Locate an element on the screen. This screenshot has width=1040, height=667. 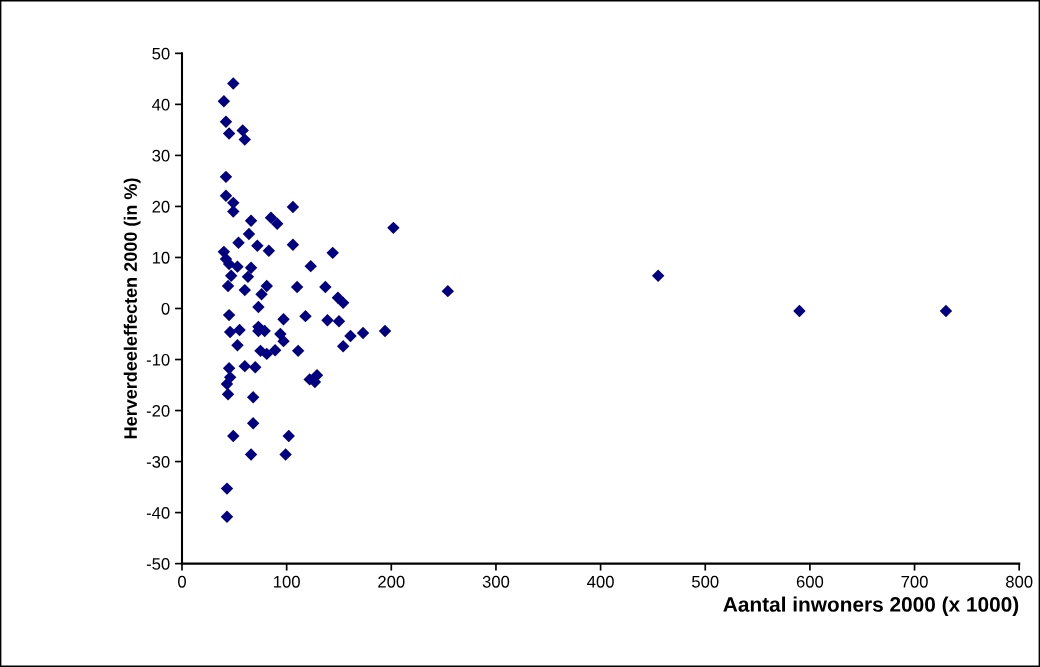
x-tick-label: 200 is located at coordinates (391, 581).